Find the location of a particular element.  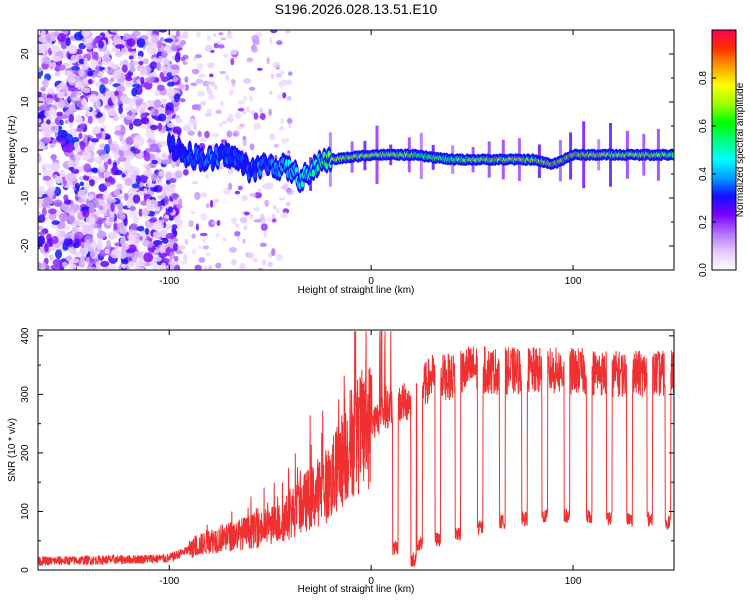

snr-y-axis-label: SNR (10 * v/v) is located at coordinates (12, 450).